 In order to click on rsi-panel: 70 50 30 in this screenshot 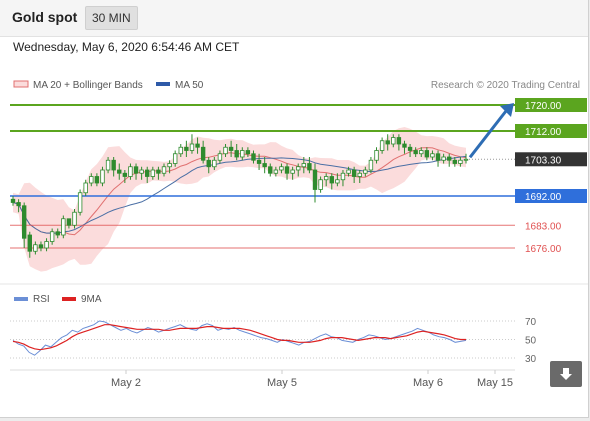, I will do `click(273, 341)`.